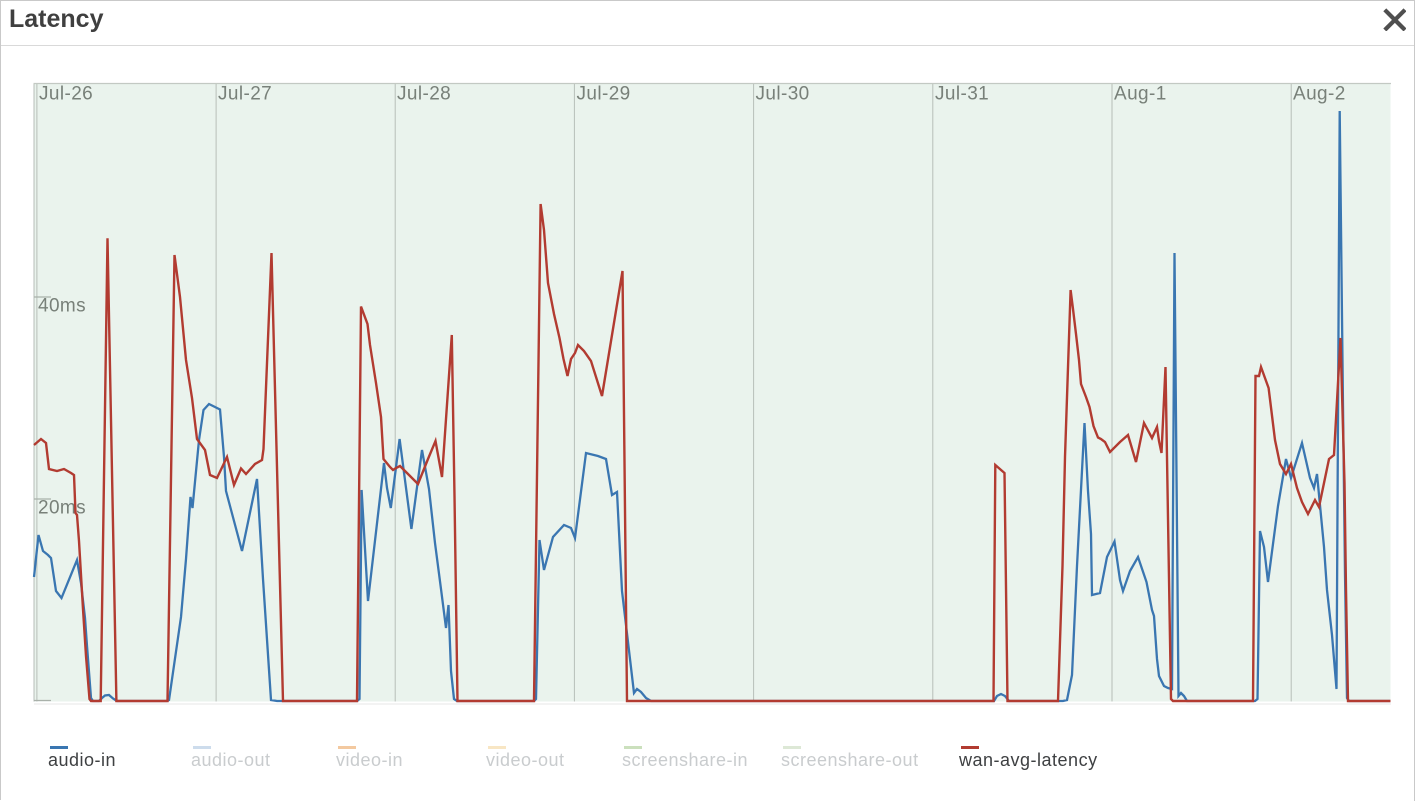 Image resolution: width=1415 pixels, height=801 pixels. What do you see at coordinates (62, 508) in the screenshot?
I see `svg-text: 20ms` at bounding box center [62, 508].